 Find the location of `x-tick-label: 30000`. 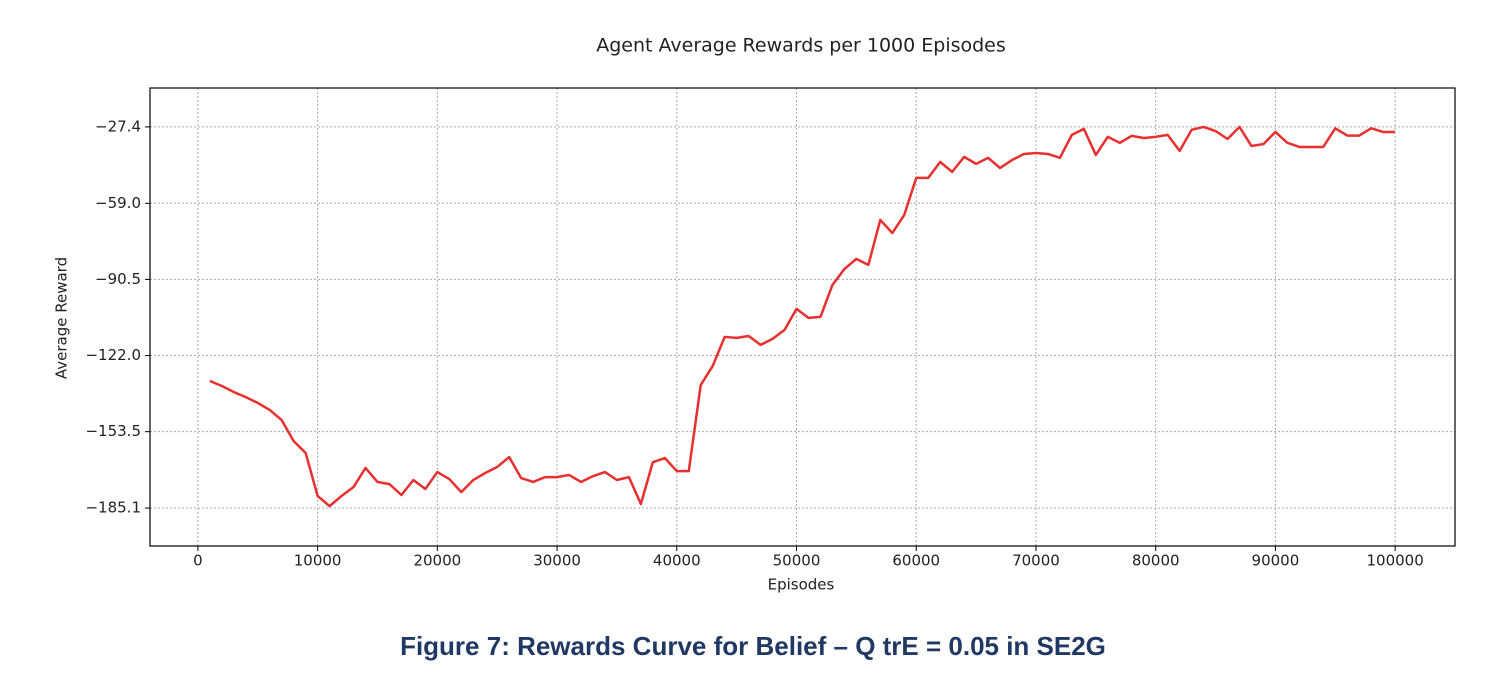

x-tick-label: 30000 is located at coordinates (557, 561).